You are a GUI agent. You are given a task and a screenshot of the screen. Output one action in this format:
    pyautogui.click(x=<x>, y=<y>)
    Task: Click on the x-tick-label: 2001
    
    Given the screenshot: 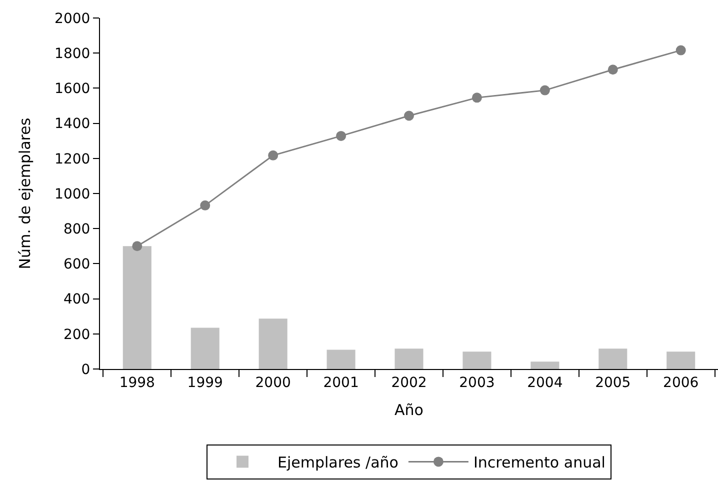 What is the action you would take?
    pyautogui.click(x=341, y=382)
    